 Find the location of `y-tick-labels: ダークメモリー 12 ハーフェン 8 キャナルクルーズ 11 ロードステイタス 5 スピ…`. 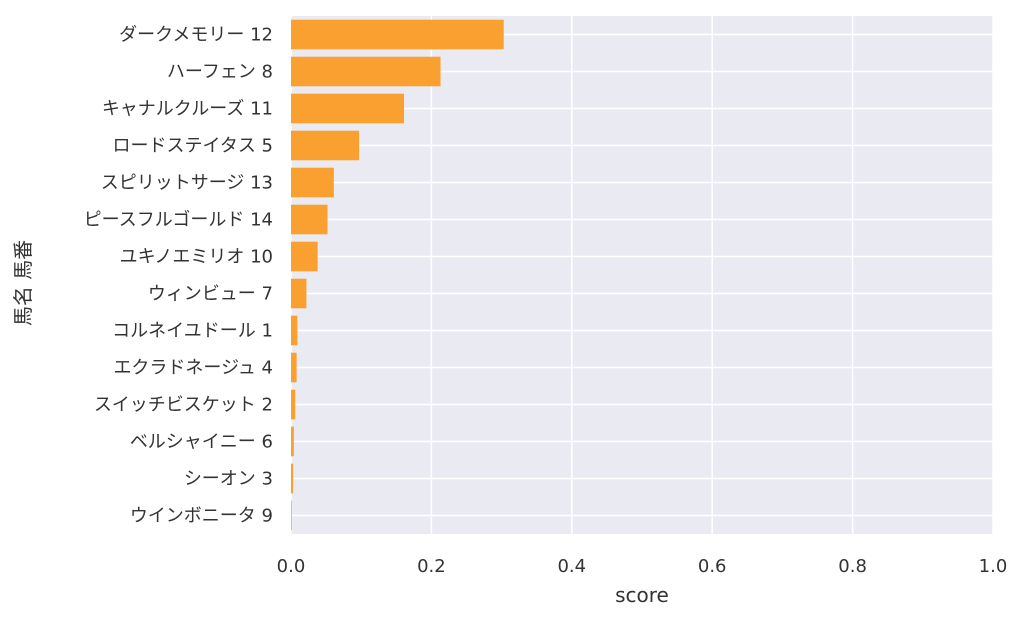

y-tick-labels: ダークメモリー 12 ハーフェン 8 キャナルクルーズ 11 ロードステイタス 5 スピ… is located at coordinates (178, 276).